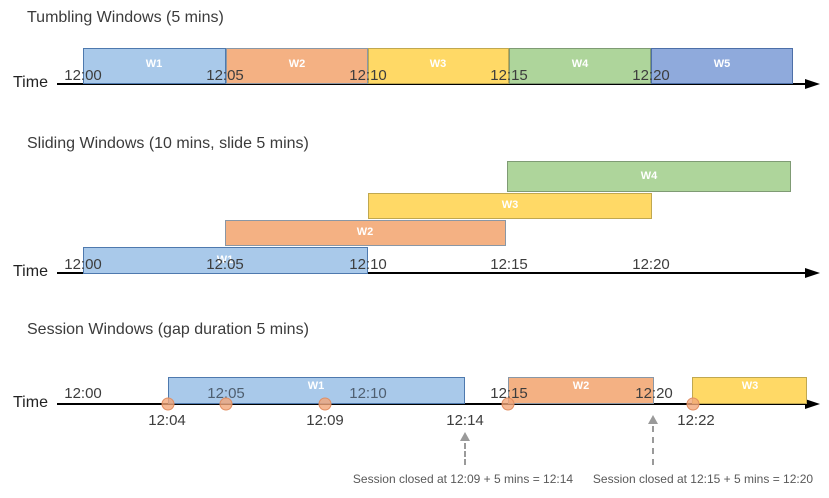  I want to click on session-event-label: 12:04, so click(167, 420).